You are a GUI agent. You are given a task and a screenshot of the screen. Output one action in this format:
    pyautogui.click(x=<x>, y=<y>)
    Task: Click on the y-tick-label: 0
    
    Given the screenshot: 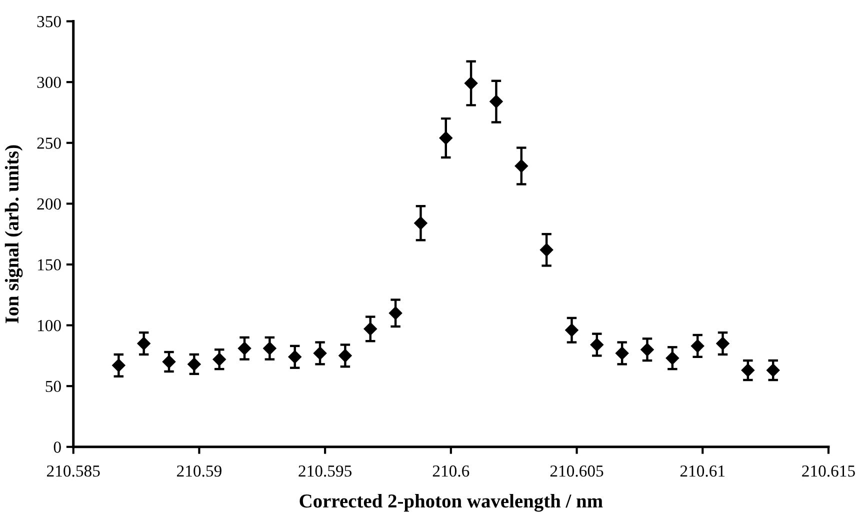 What is the action you would take?
    pyautogui.click(x=57, y=447)
    